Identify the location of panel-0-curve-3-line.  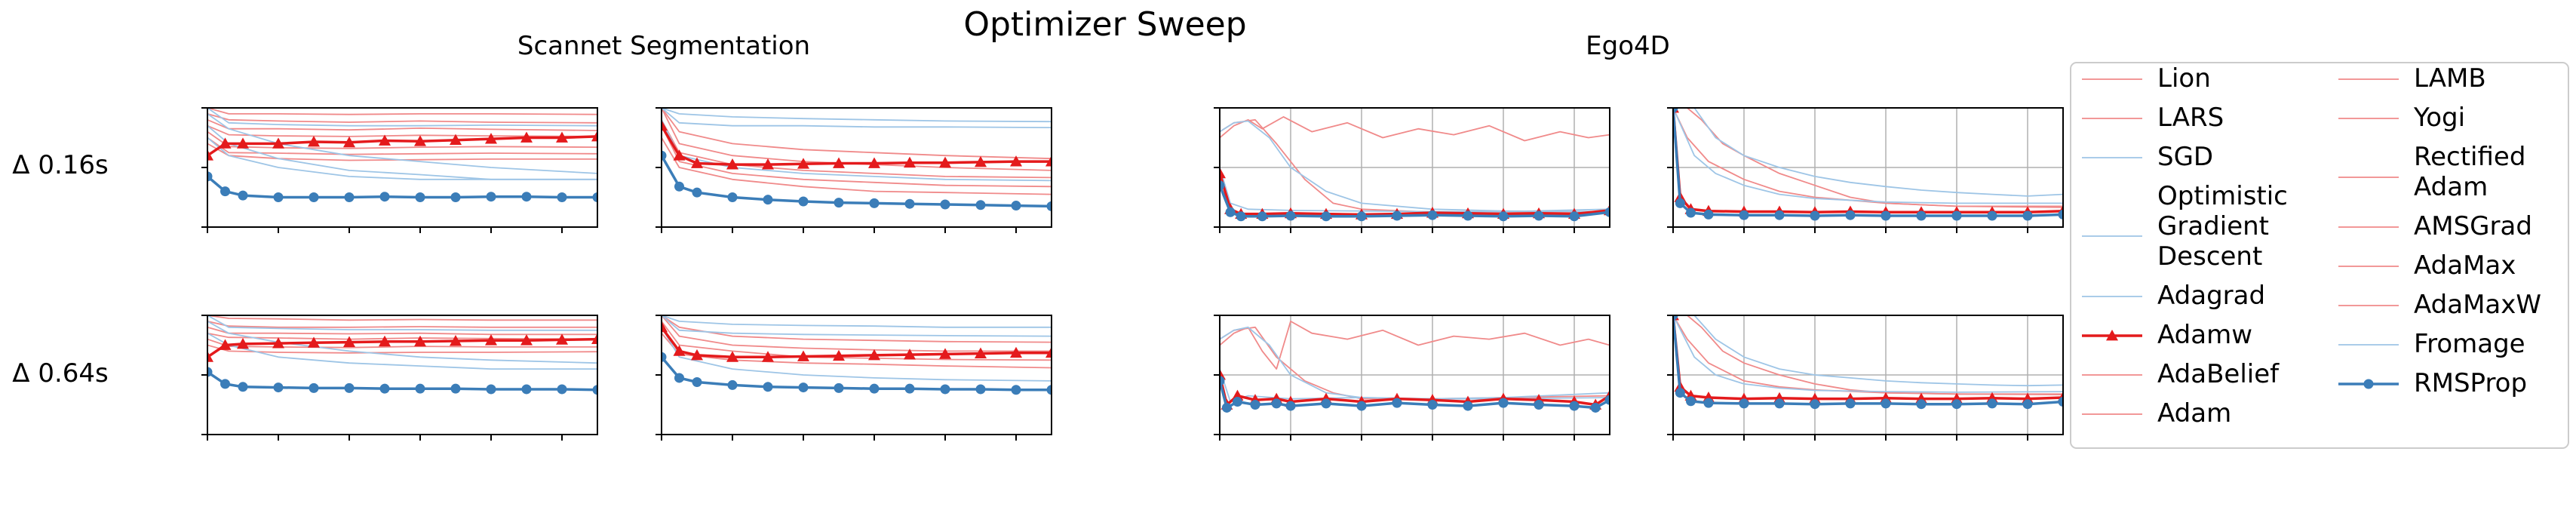
(402, 118).